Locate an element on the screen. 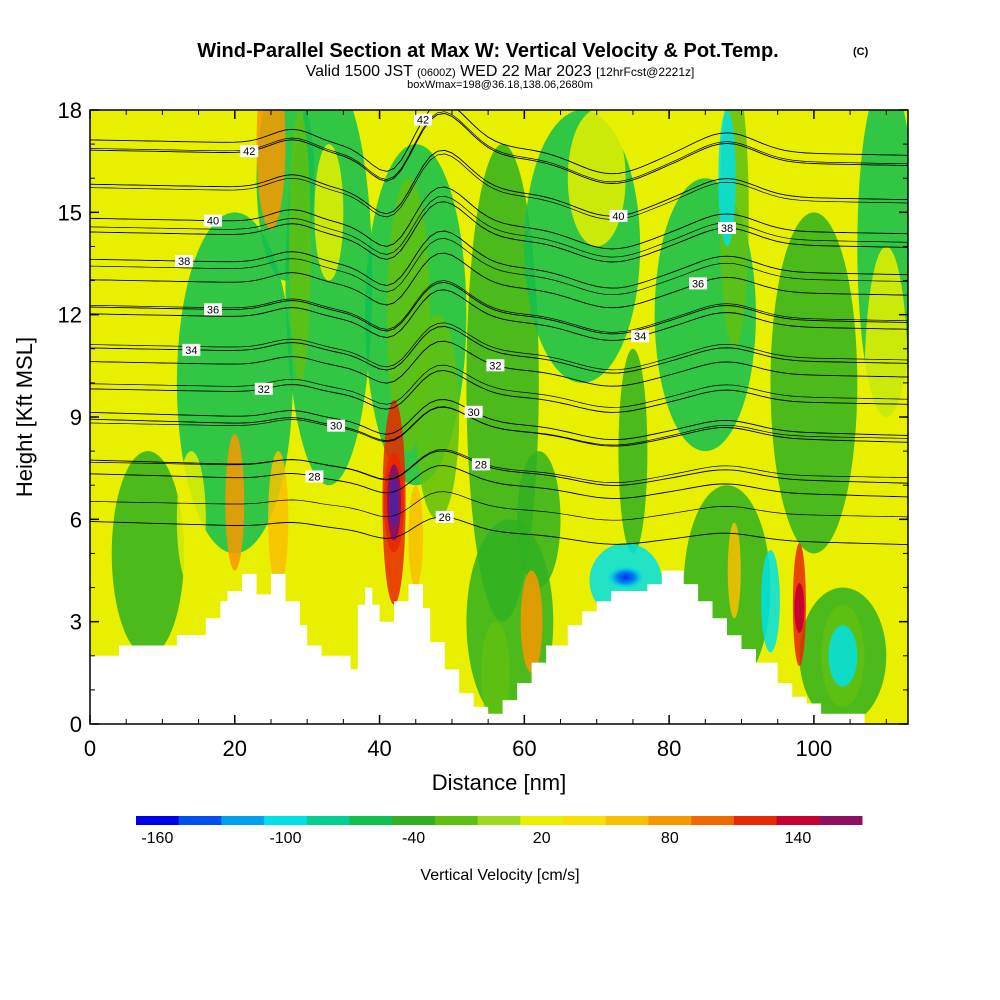  x-tick-label: 0 is located at coordinates (90, 748).